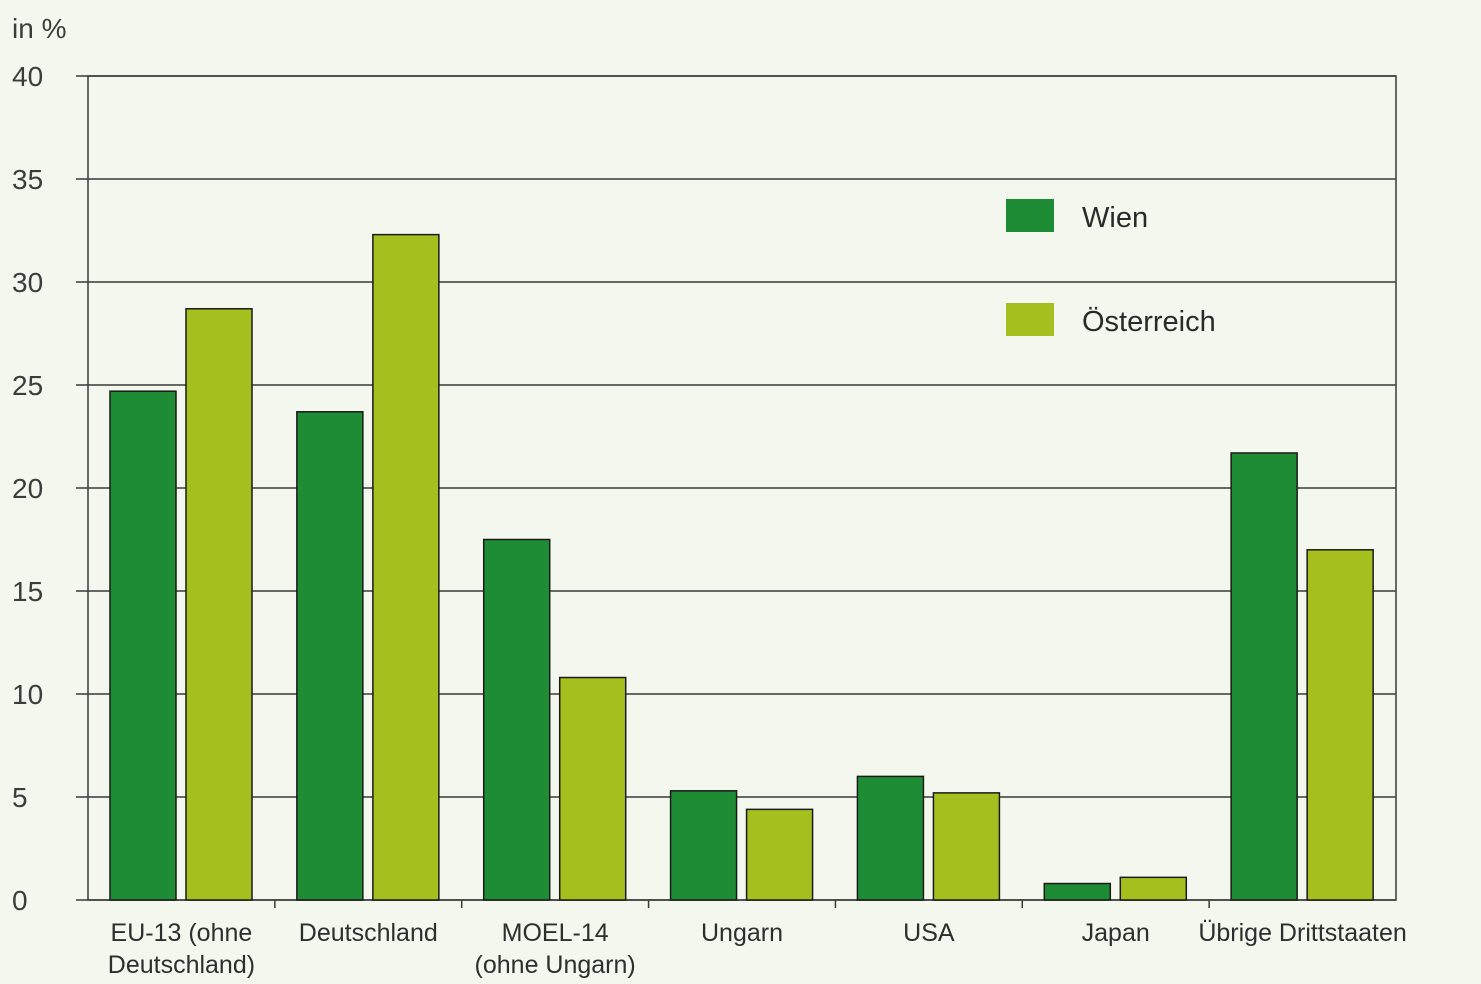 This screenshot has height=984, width=1481. I want to click on y-tick-label: 5, so click(20, 797).